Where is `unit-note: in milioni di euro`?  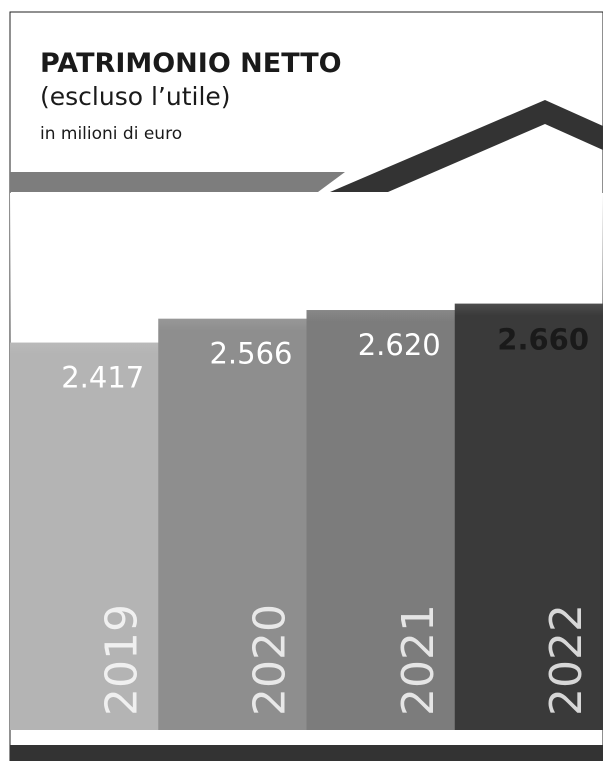
unit-note: in milioni di euro is located at coordinates (111, 134).